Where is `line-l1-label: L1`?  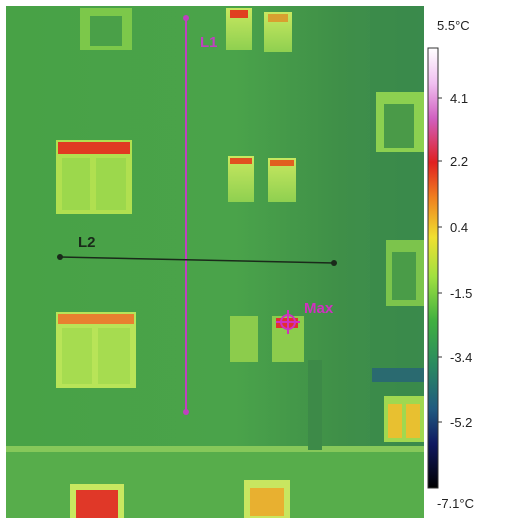 line-l1-label: L1 is located at coordinates (209, 42).